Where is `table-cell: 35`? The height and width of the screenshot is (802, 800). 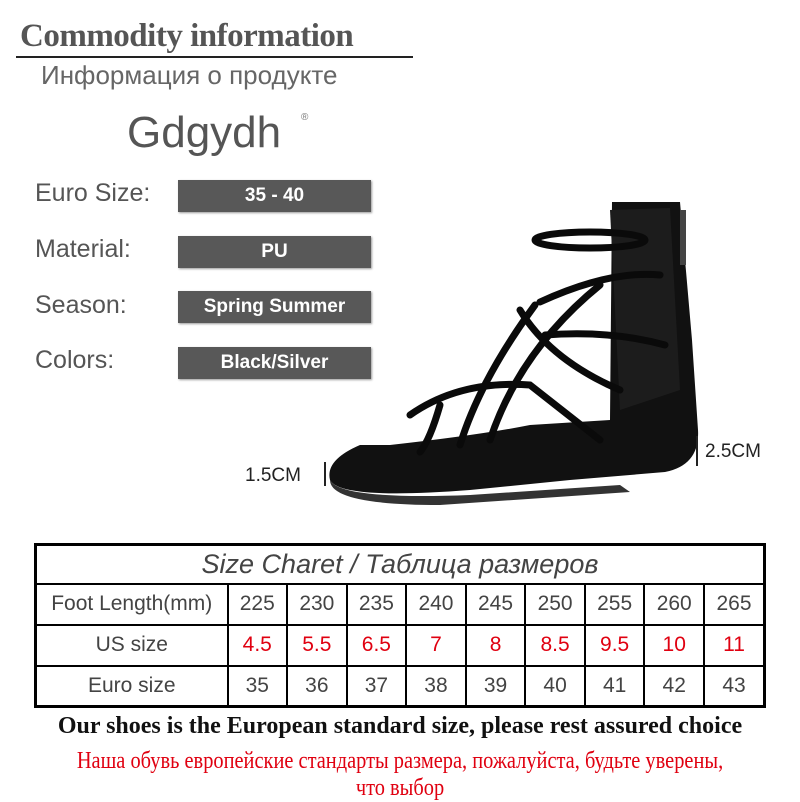
table-cell: 35 is located at coordinates (257, 686).